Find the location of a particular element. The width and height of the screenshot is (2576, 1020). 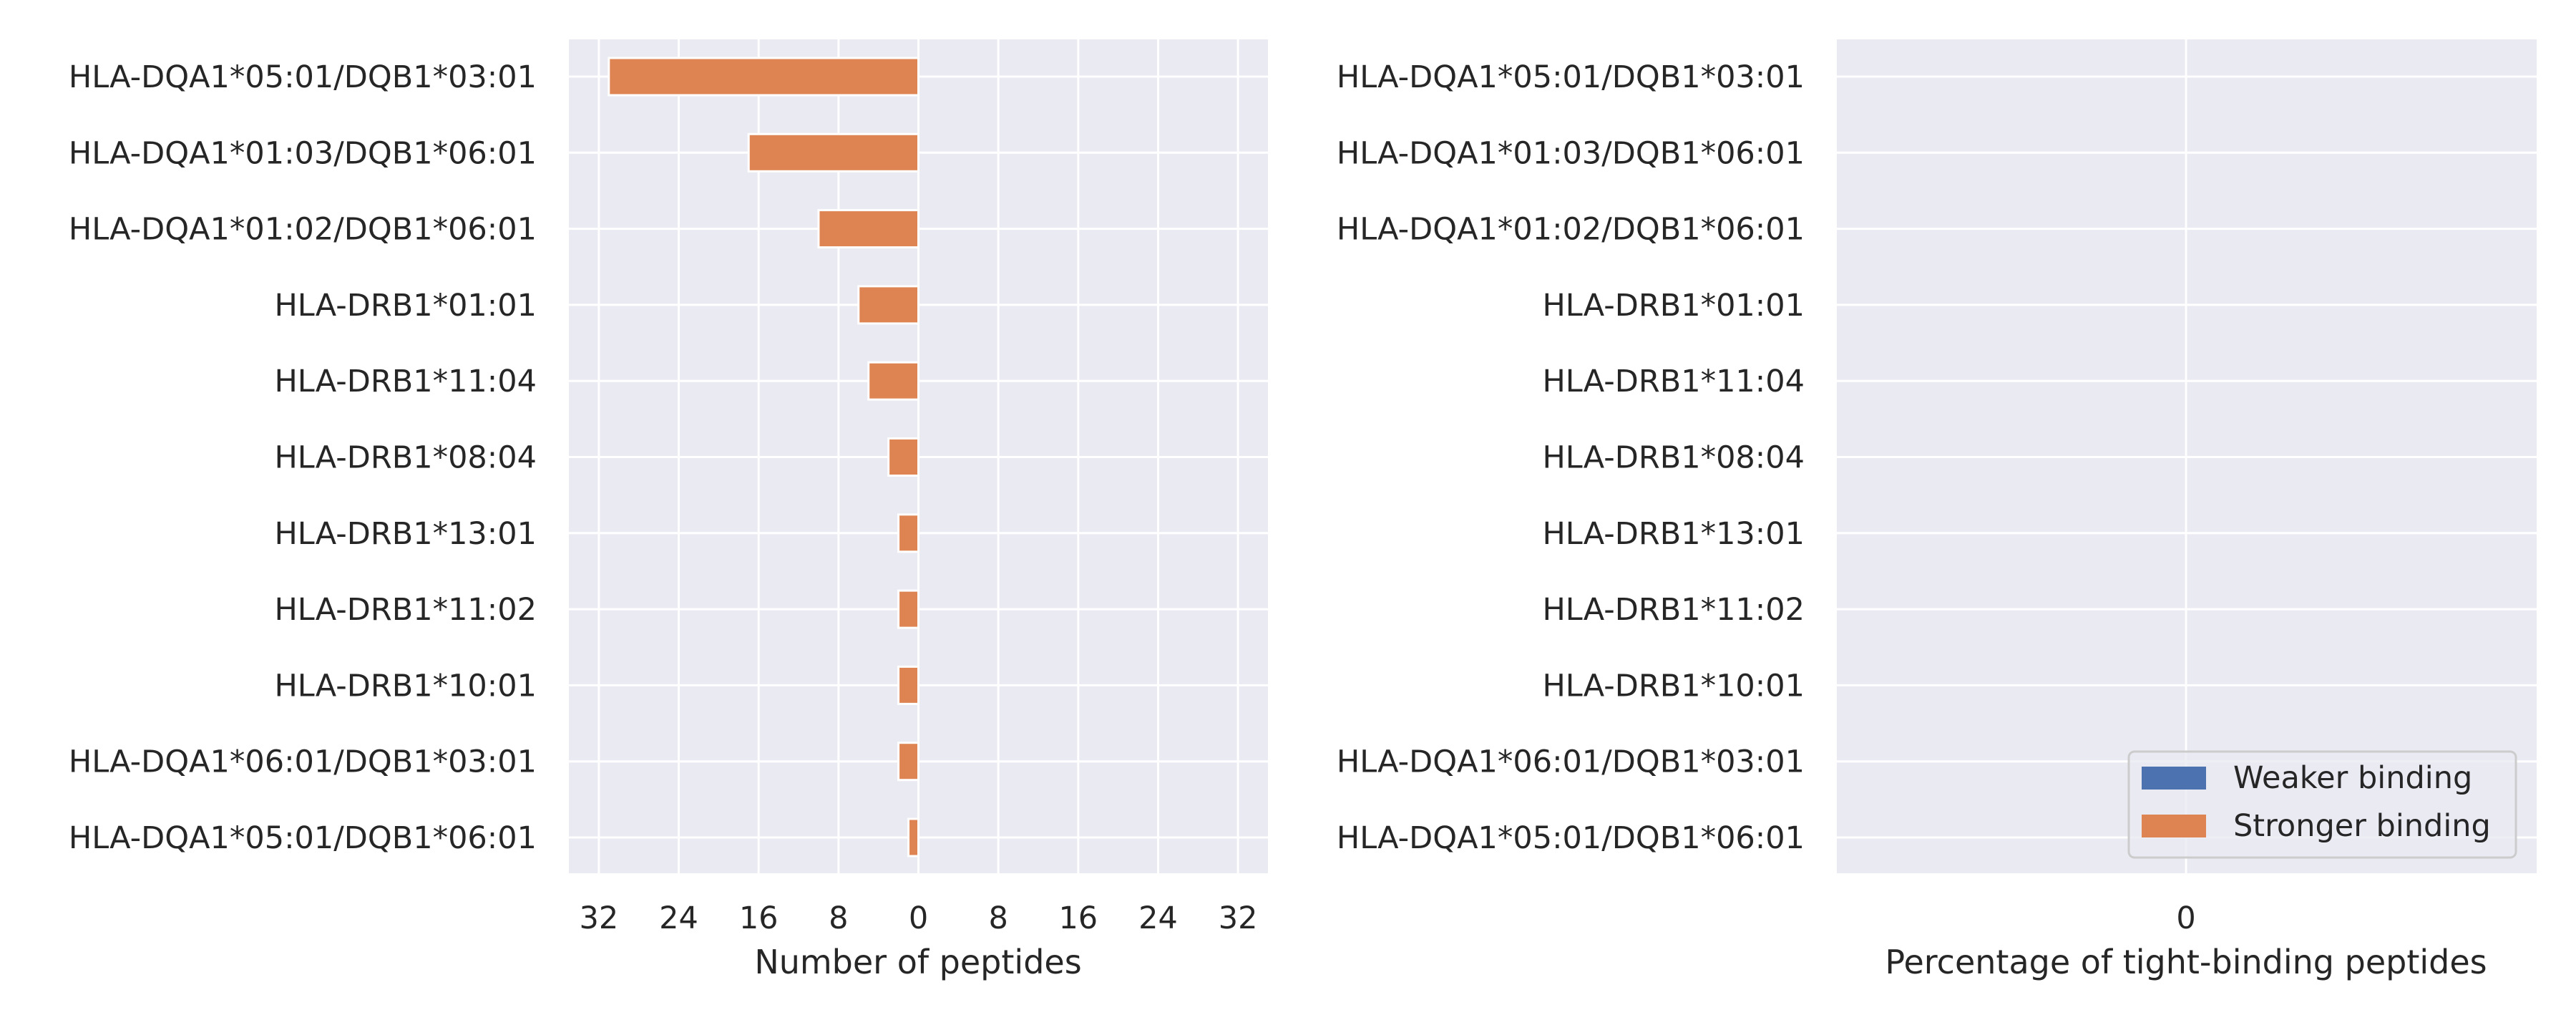

right-y-tick-label: HLA-DRB1*11:02 is located at coordinates (1673, 610).